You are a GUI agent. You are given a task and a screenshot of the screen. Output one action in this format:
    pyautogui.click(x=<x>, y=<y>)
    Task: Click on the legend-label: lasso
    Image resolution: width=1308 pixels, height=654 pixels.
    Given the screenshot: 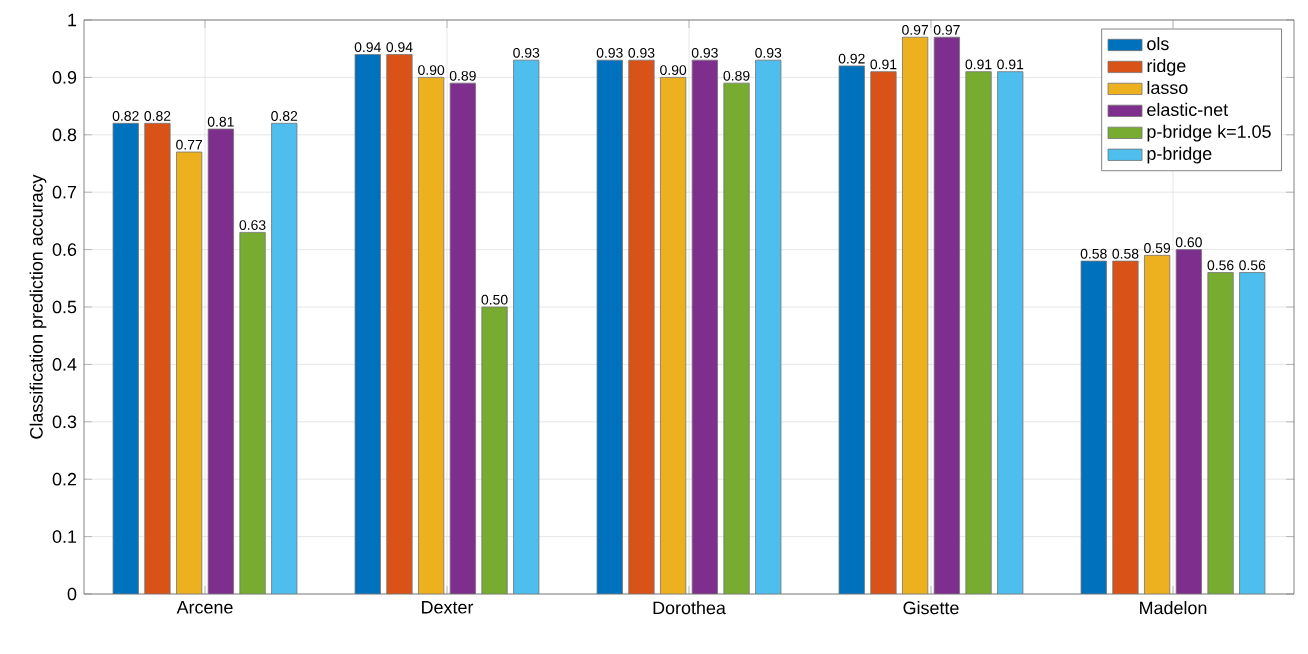 What is the action you would take?
    pyautogui.click(x=1167, y=87)
    